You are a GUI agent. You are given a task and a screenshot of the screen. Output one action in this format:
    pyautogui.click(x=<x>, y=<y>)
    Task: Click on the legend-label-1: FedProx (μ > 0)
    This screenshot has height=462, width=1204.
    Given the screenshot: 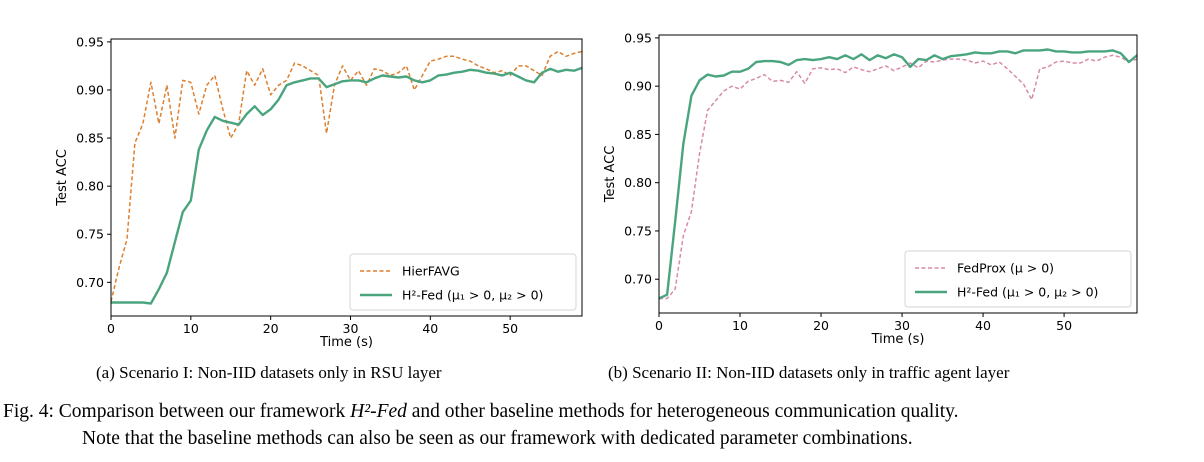 What is the action you would take?
    pyautogui.click(x=1005, y=268)
    